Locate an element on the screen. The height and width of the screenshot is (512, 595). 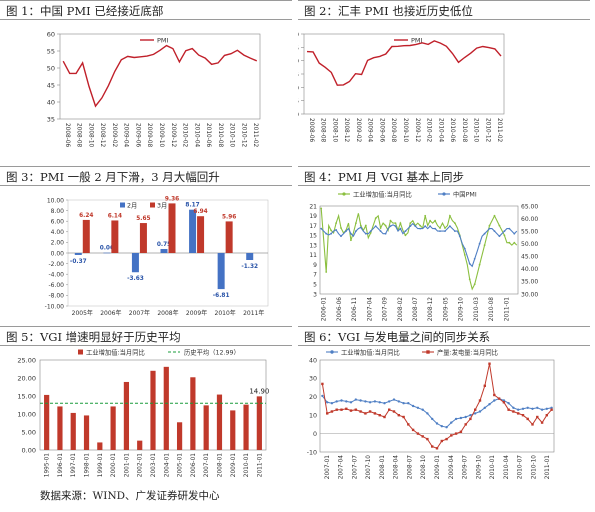
y-tick-label: 50 is located at coordinates (298, 61).